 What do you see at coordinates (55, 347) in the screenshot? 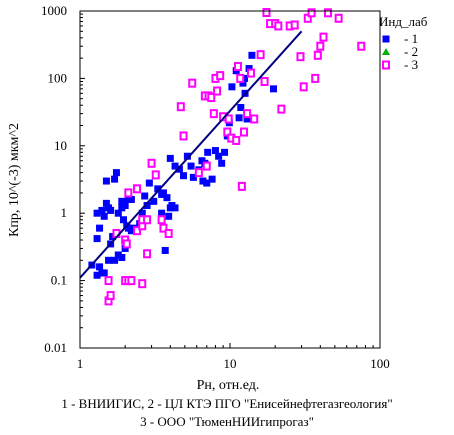
I see `y-tick-label: 0.01` at bounding box center [55, 347].